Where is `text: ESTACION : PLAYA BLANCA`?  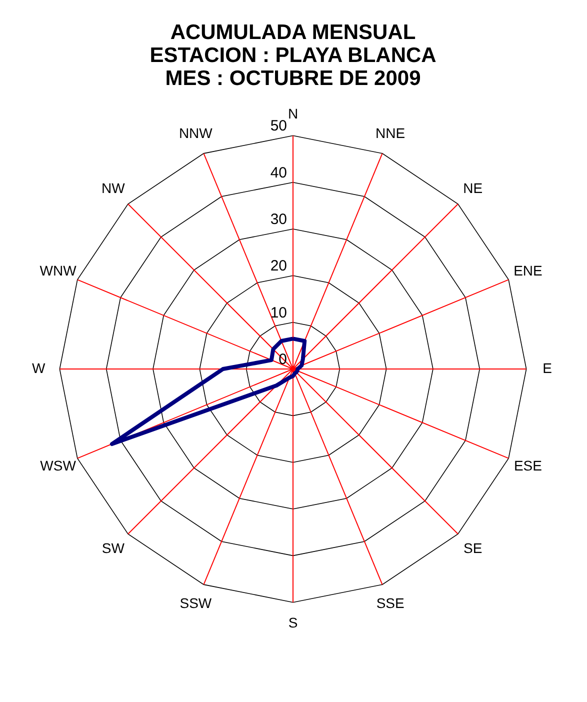 text: ESTACION : PLAYA BLANCA is located at coordinates (293, 55).